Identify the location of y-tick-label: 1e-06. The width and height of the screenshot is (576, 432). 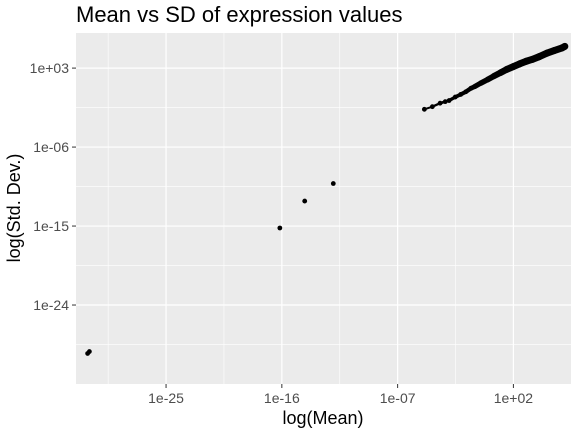
(51, 147).